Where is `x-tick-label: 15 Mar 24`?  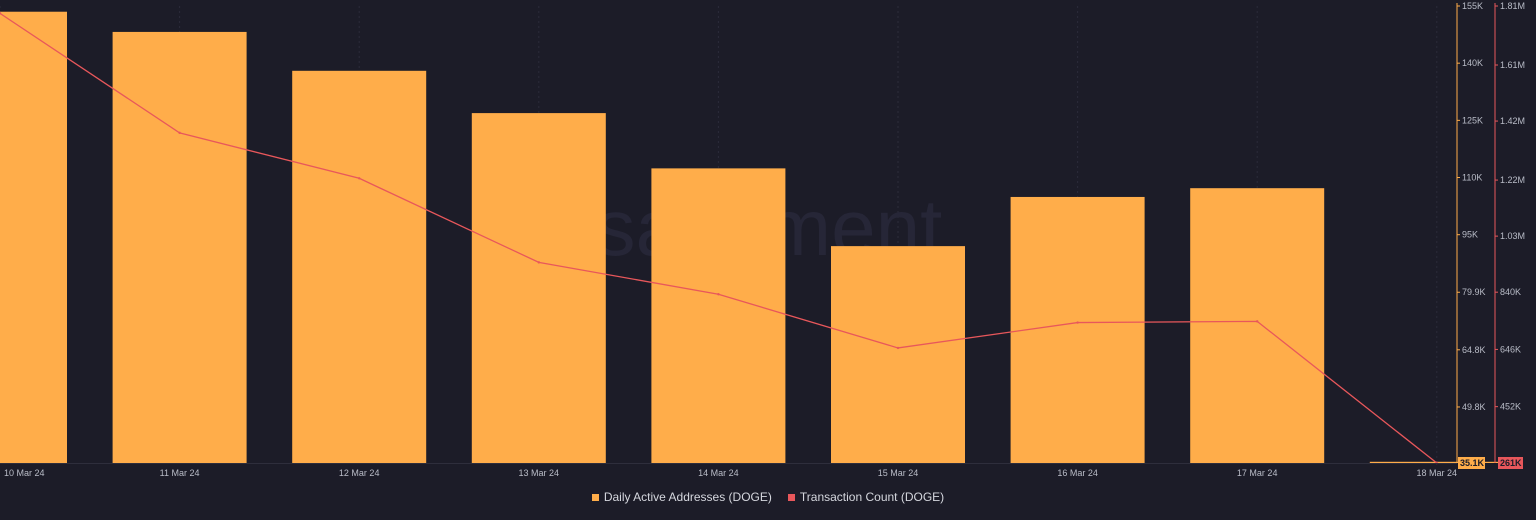
x-tick-label: 15 Mar 24 is located at coordinates (898, 473).